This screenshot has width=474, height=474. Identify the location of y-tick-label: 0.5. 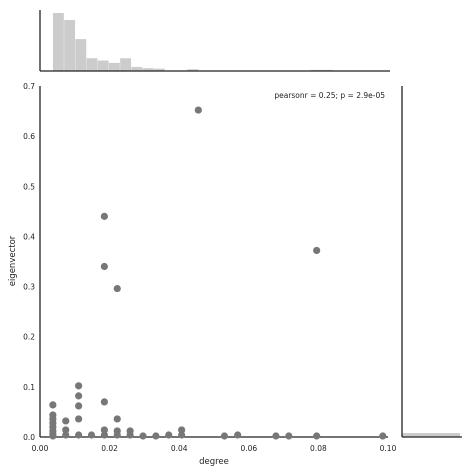
(29, 186).